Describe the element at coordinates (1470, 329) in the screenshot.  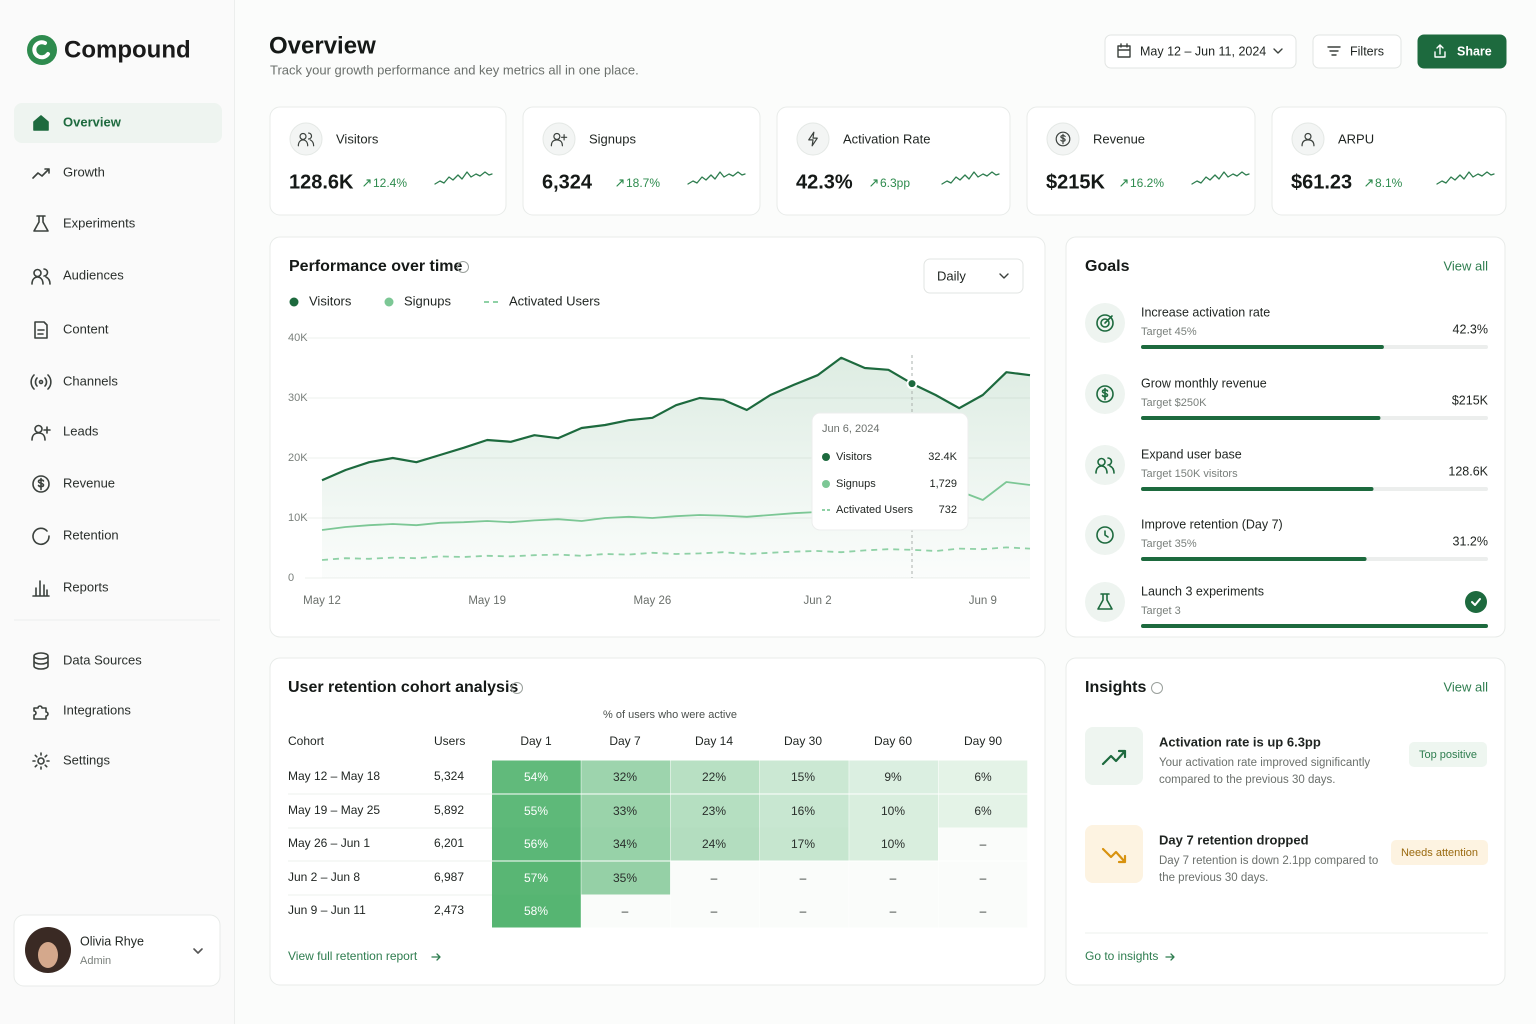
I see `goal-value: 42.3%` at that location.